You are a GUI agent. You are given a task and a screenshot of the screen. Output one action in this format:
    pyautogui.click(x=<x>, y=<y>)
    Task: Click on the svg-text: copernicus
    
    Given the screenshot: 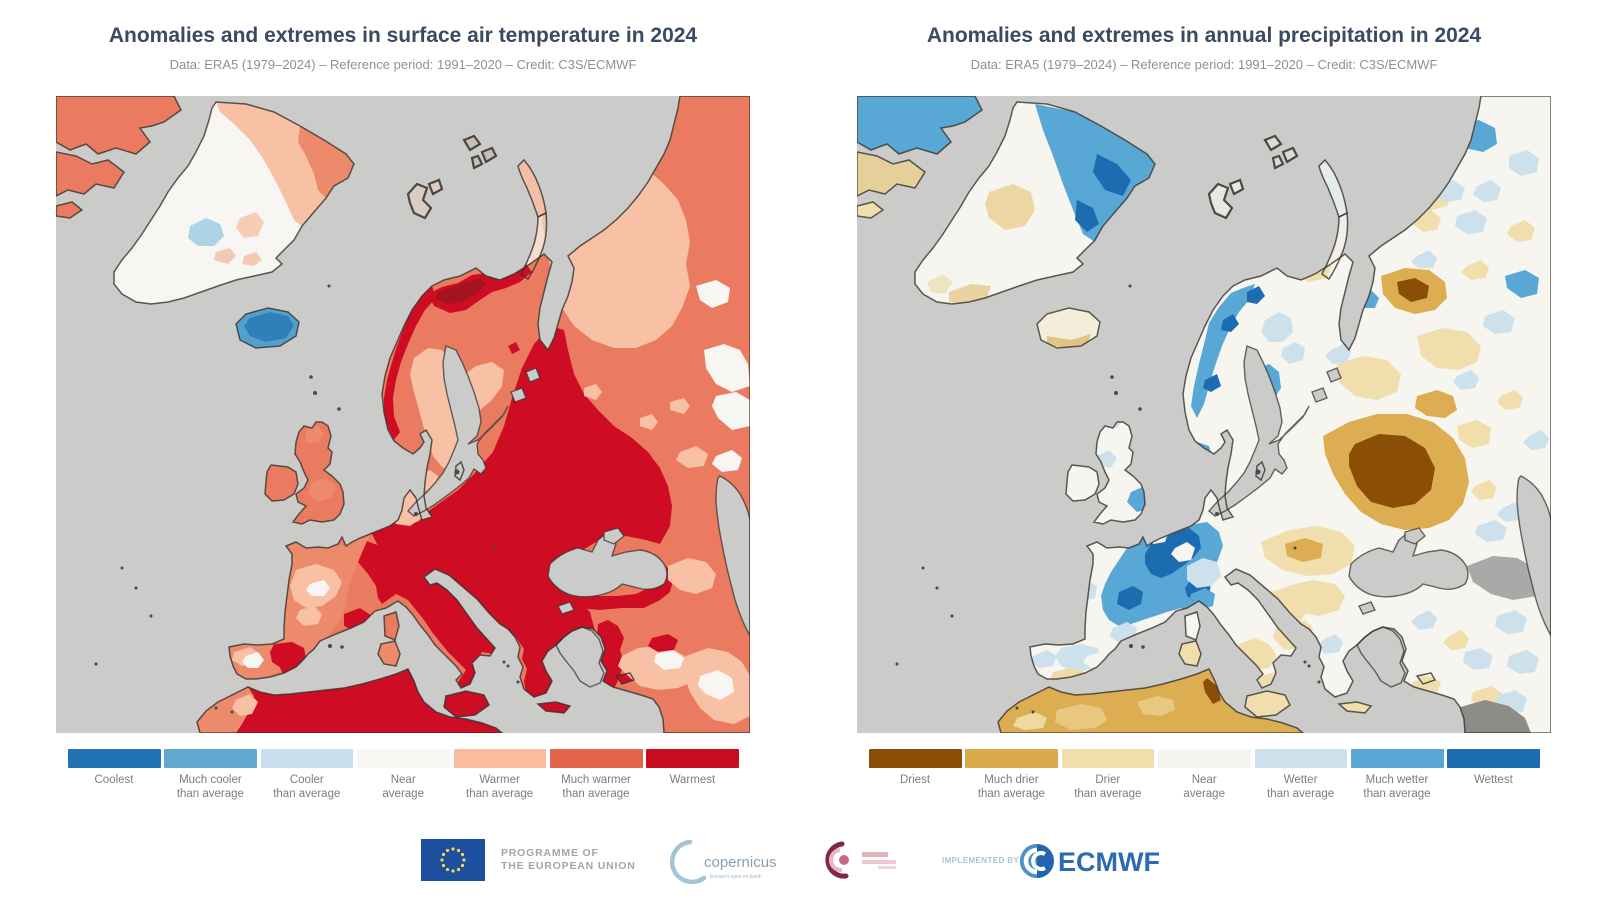 What is the action you would take?
    pyautogui.click(x=740, y=862)
    